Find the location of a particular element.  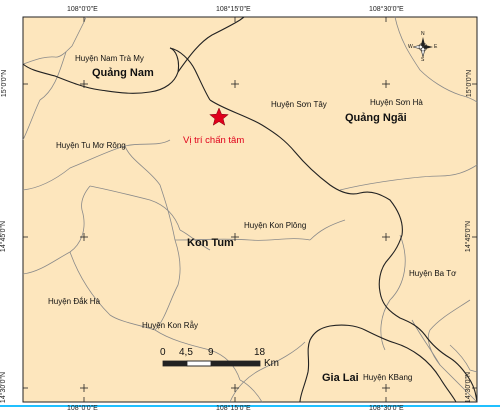

lat-label-right-3: 14°30'0"N is located at coordinates (469, 387).